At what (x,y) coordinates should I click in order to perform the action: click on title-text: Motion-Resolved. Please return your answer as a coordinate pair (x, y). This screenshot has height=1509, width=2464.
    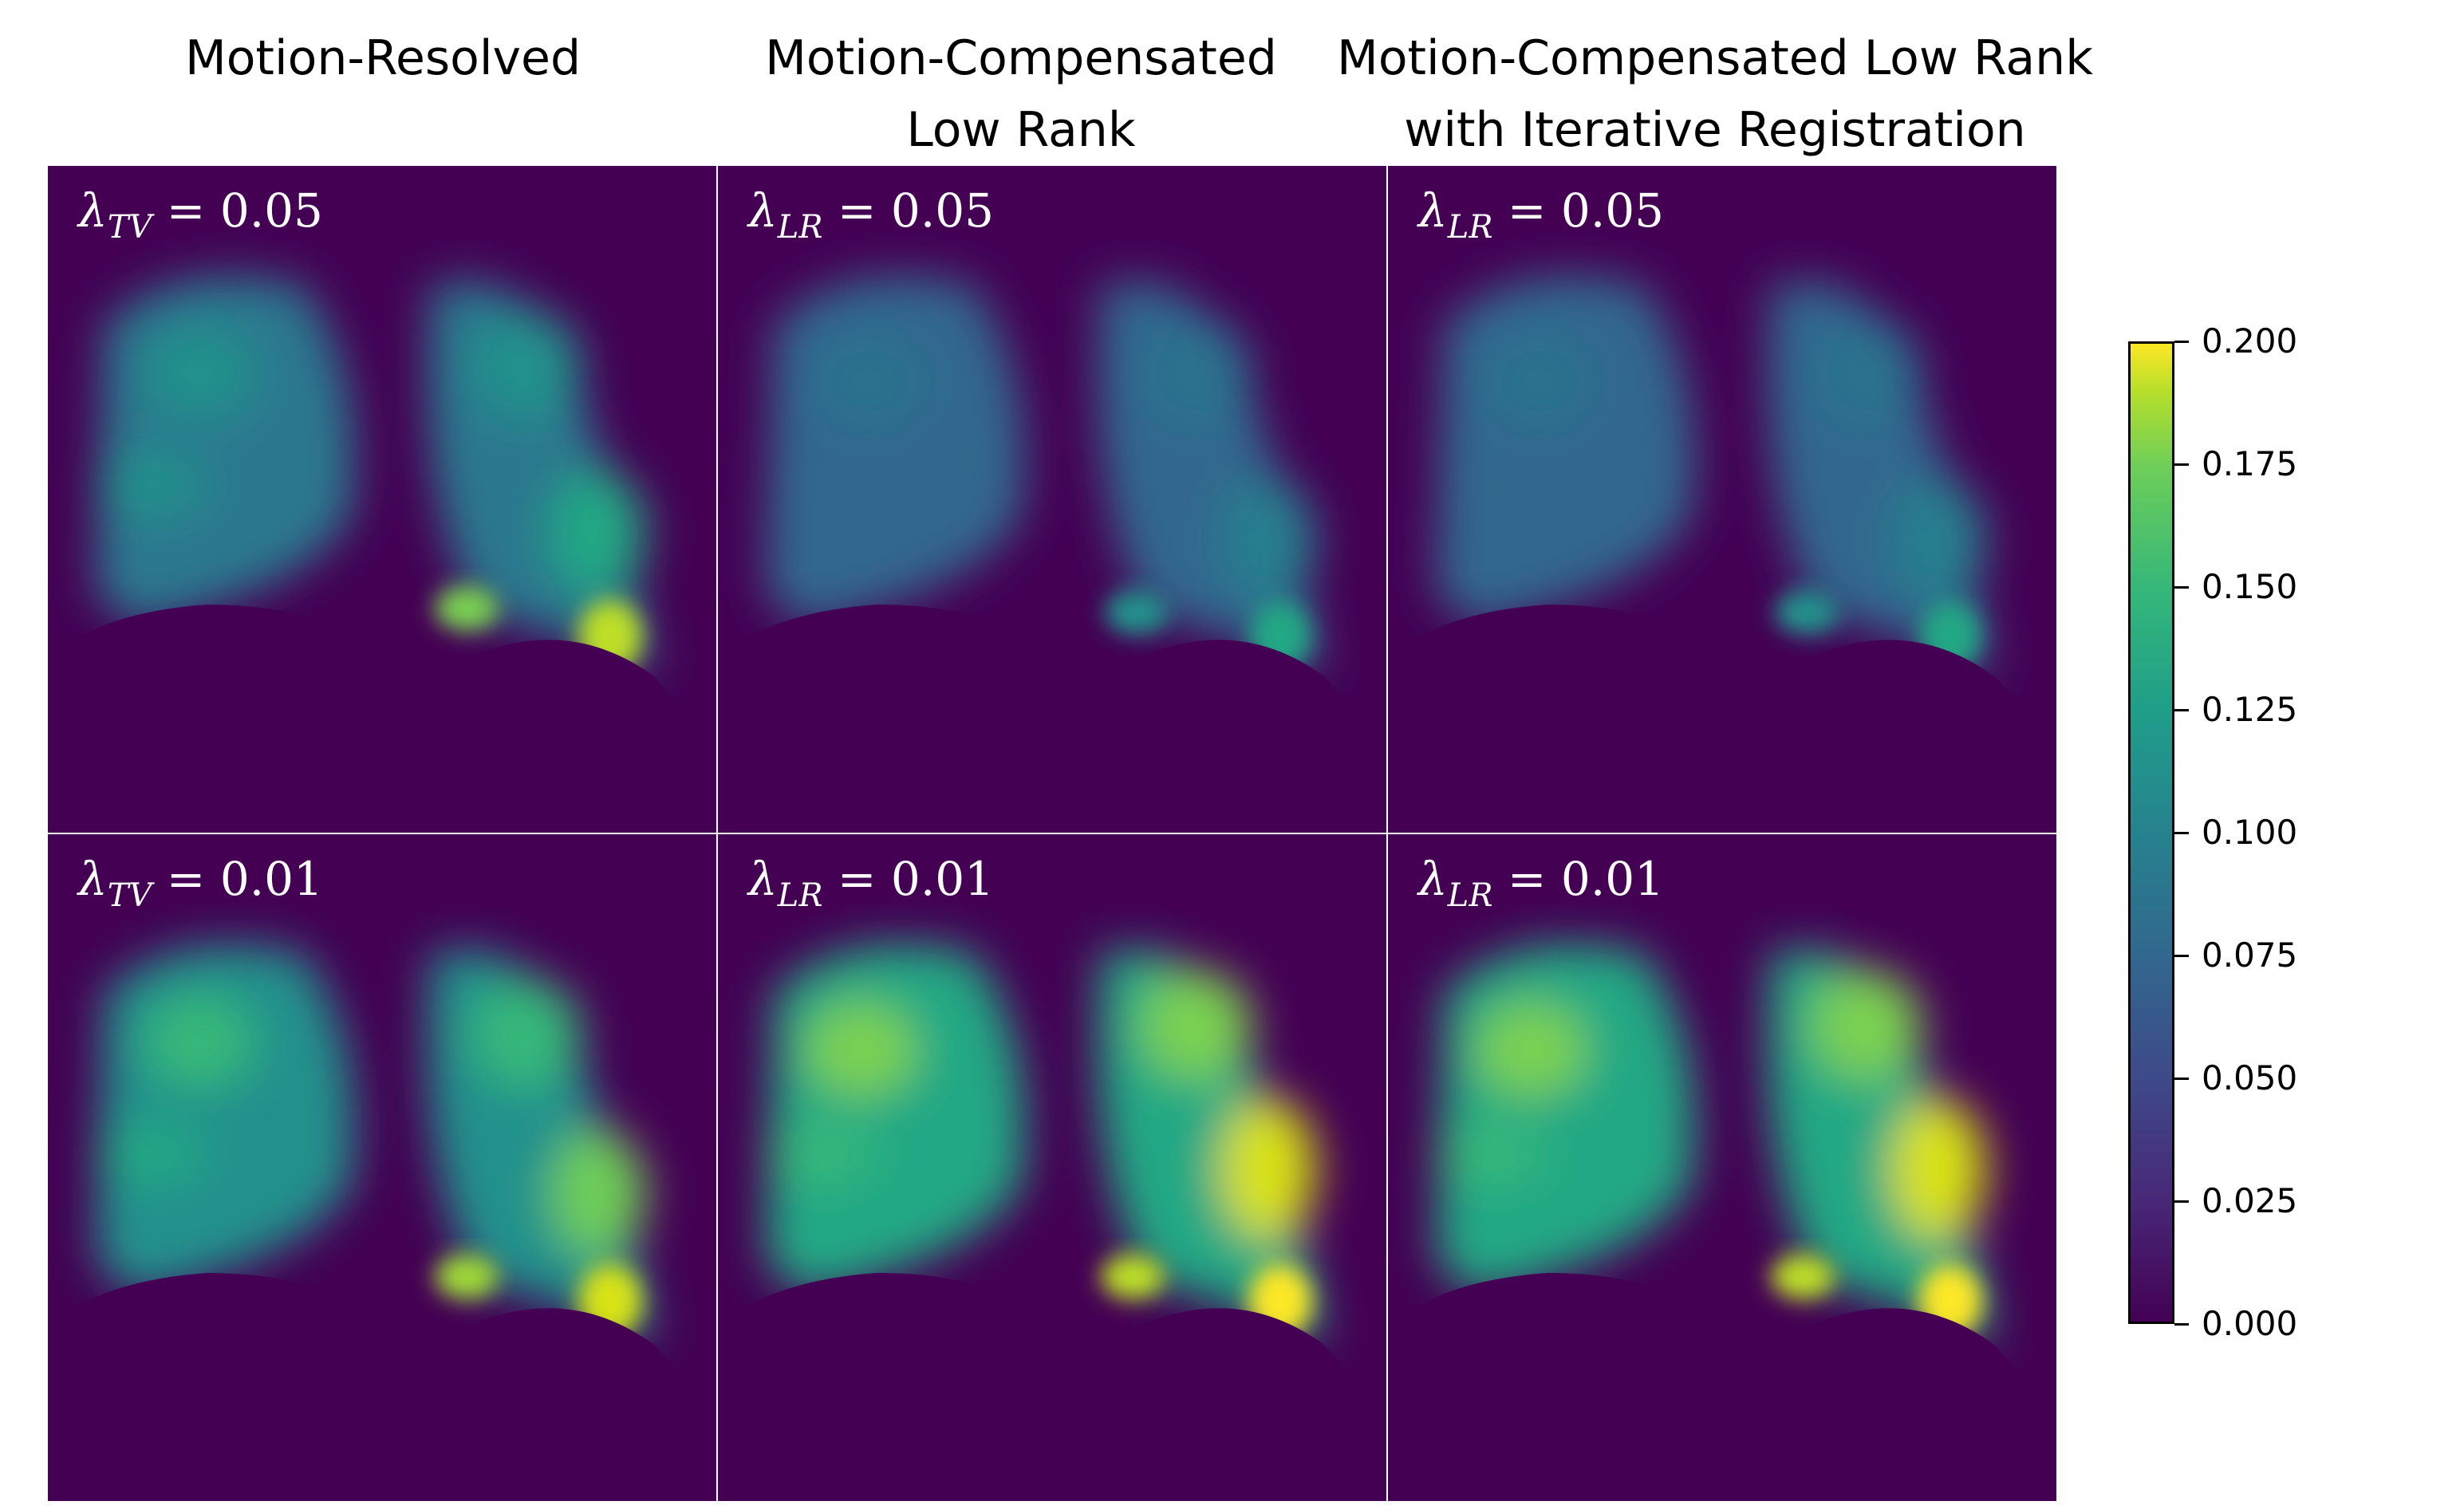
    Looking at the image, I should click on (383, 58).